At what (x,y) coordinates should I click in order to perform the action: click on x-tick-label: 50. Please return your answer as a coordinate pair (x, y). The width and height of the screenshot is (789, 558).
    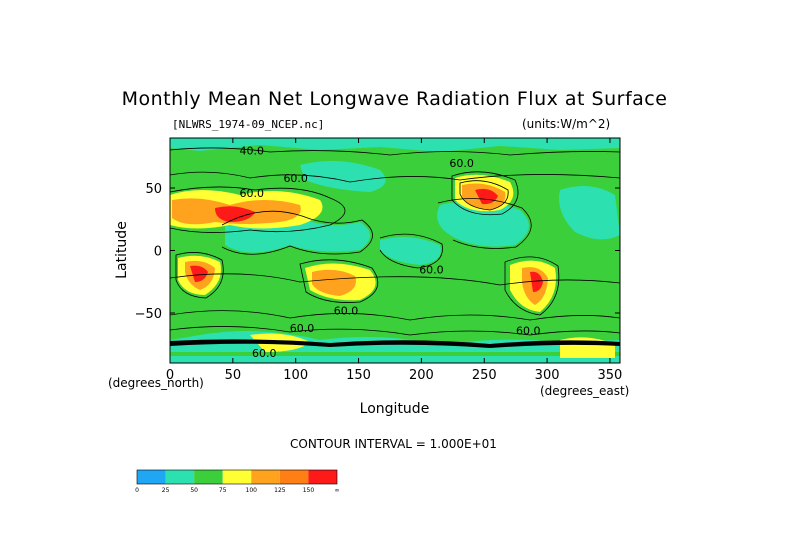
    Looking at the image, I should click on (233, 375).